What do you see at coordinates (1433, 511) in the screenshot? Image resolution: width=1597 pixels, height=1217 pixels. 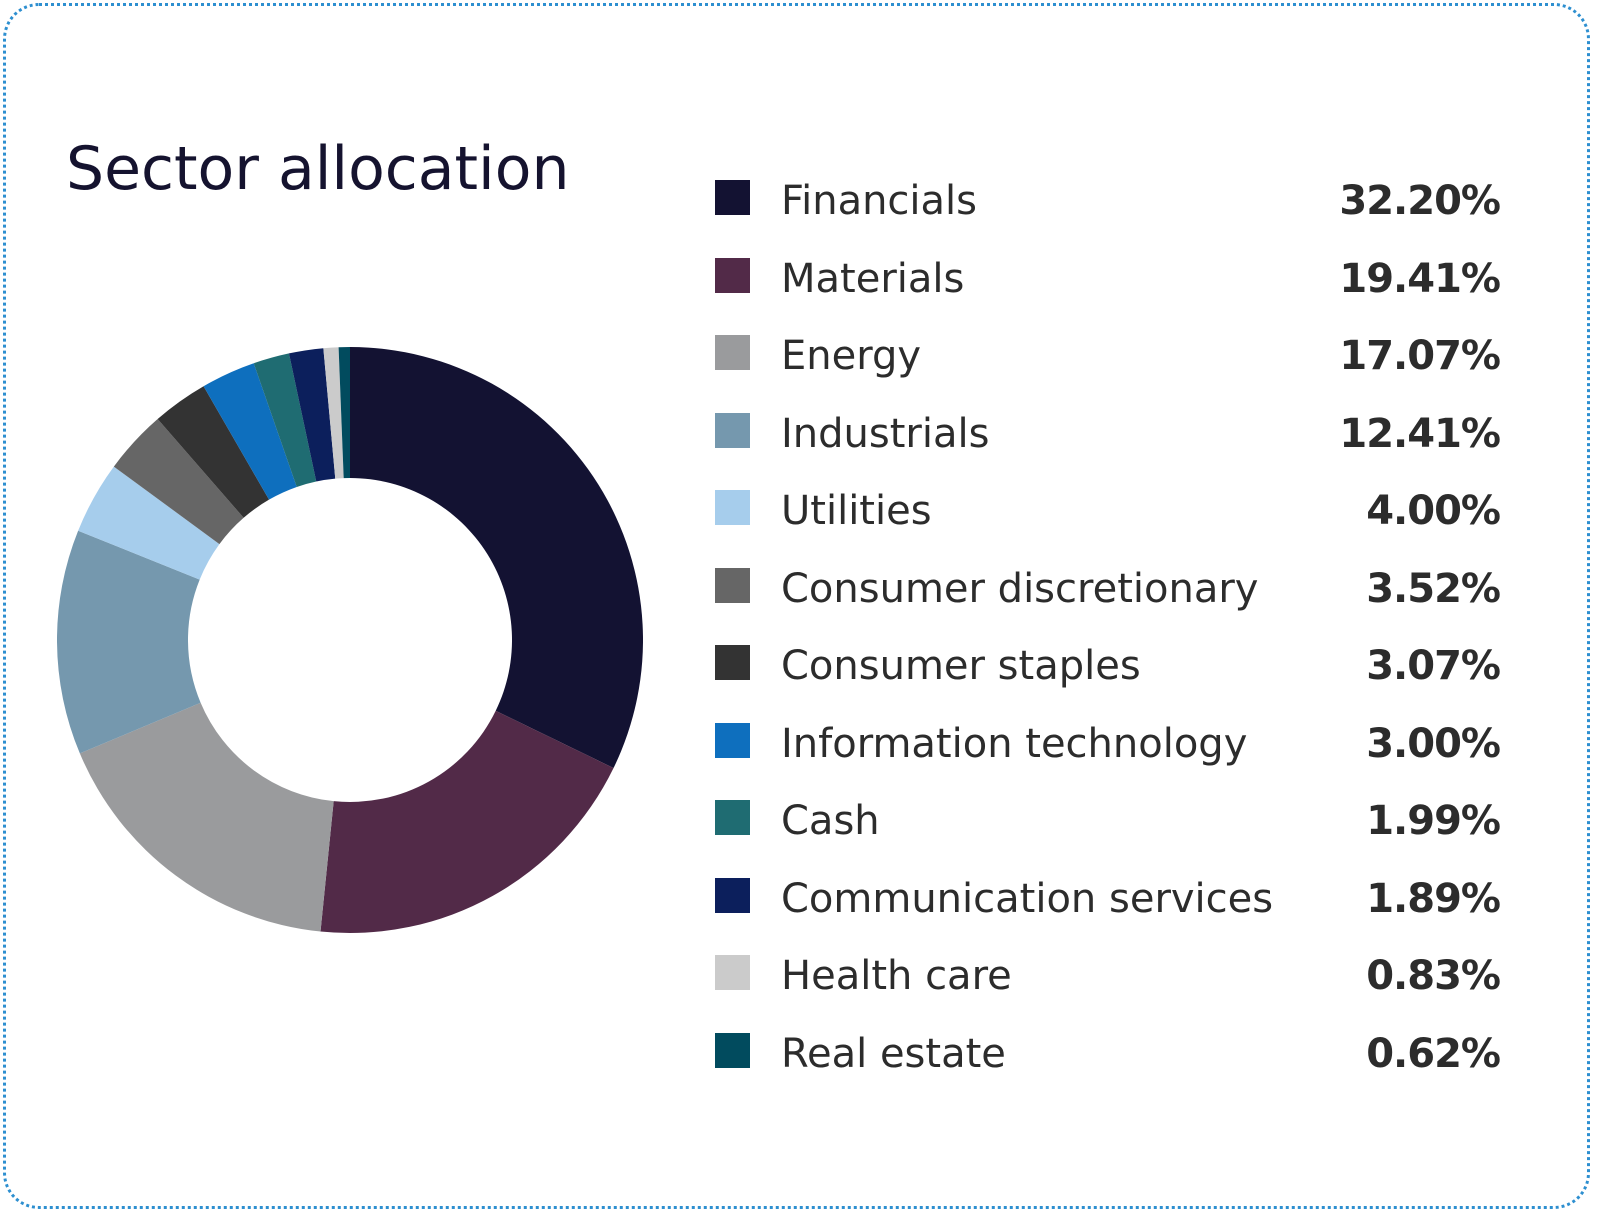 I see `legend-value: 4.00%` at bounding box center [1433, 511].